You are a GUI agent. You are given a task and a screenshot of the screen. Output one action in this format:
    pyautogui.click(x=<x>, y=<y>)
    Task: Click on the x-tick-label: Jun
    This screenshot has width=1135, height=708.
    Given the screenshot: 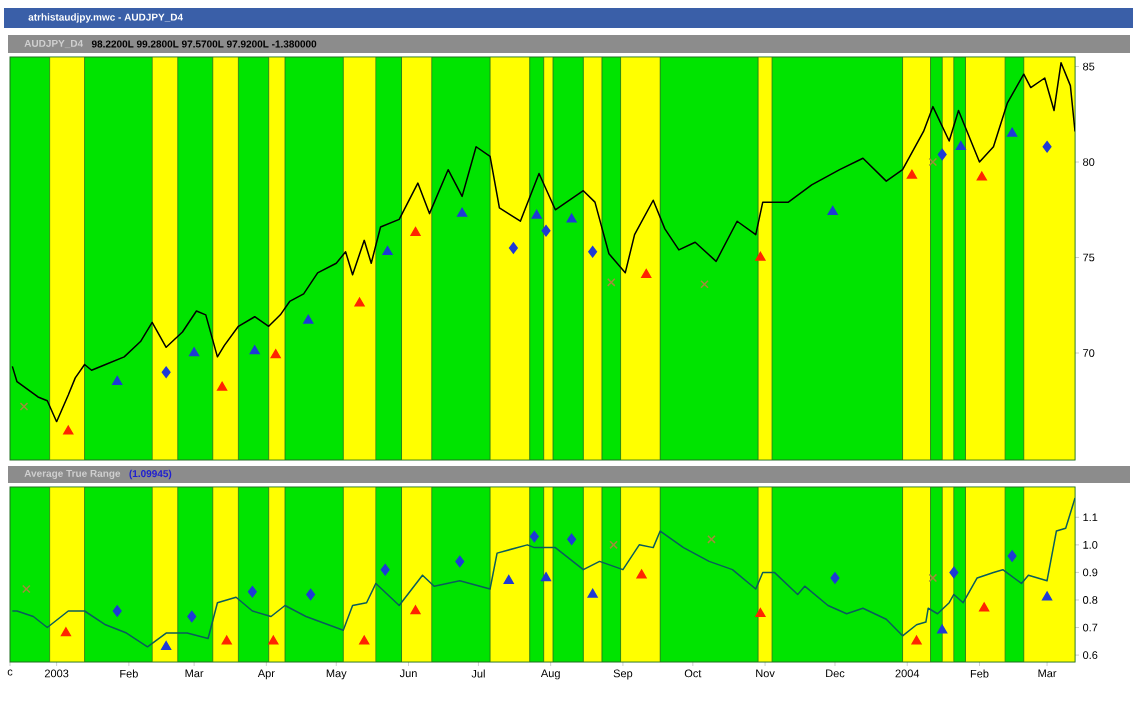 What is the action you would take?
    pyautogui.click(x=408, y=673)
    